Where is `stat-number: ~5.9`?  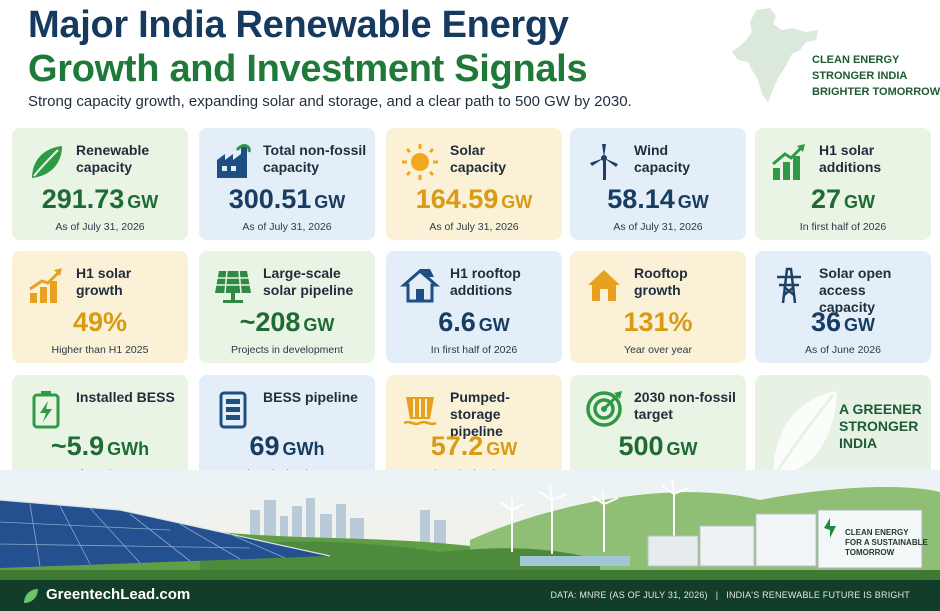
stat-number: ~5.9 is located at coordinates (77, 446).